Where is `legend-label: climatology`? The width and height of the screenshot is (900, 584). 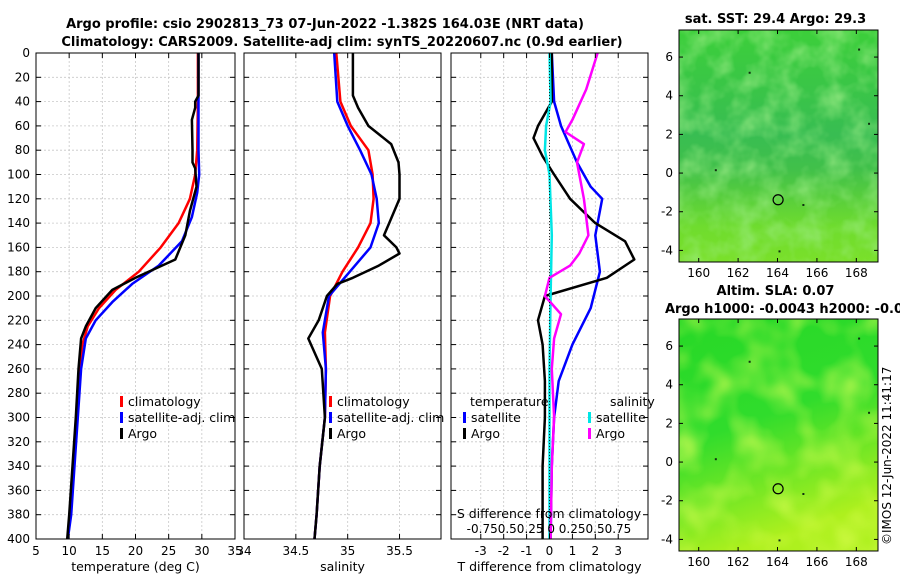 legend-label: climatology is located at coordinates (373, 401).